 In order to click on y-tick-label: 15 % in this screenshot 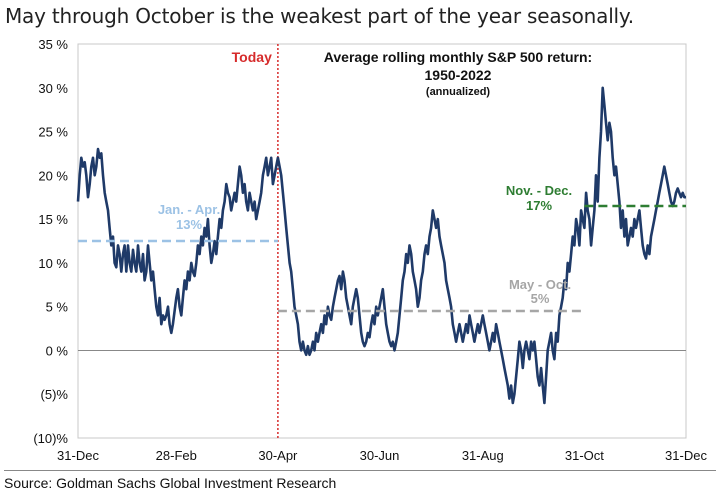, I will do `click(53, 219)`.